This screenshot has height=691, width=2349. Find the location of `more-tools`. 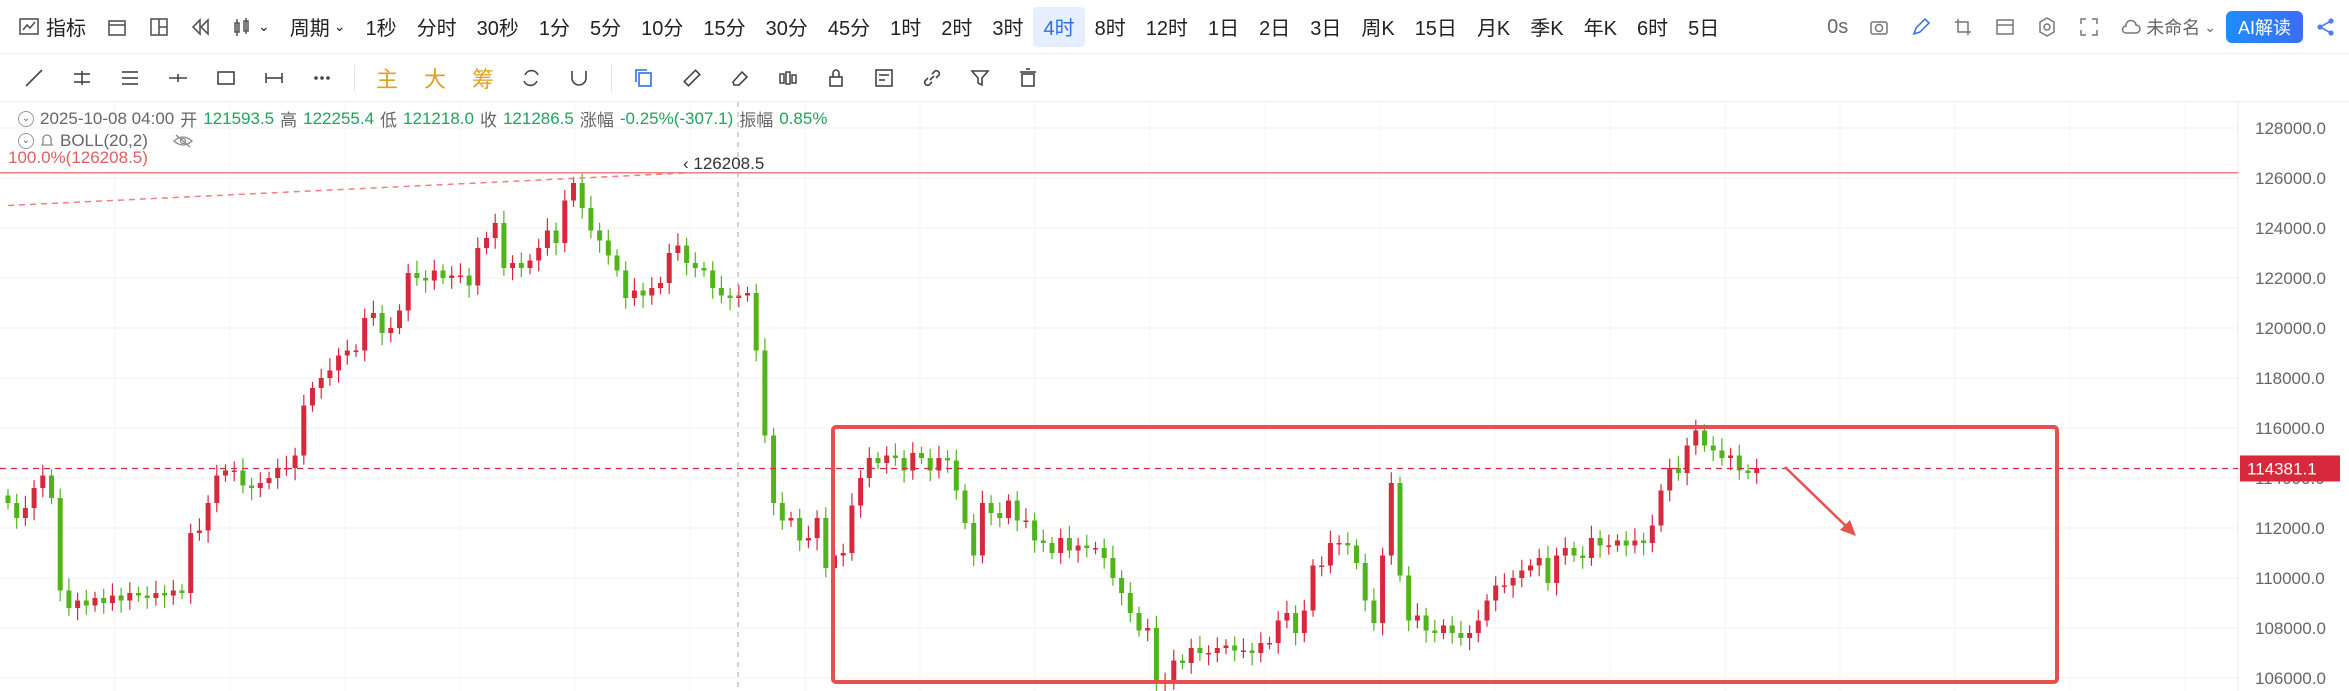

more-tools is located at coordinates (322, 78).